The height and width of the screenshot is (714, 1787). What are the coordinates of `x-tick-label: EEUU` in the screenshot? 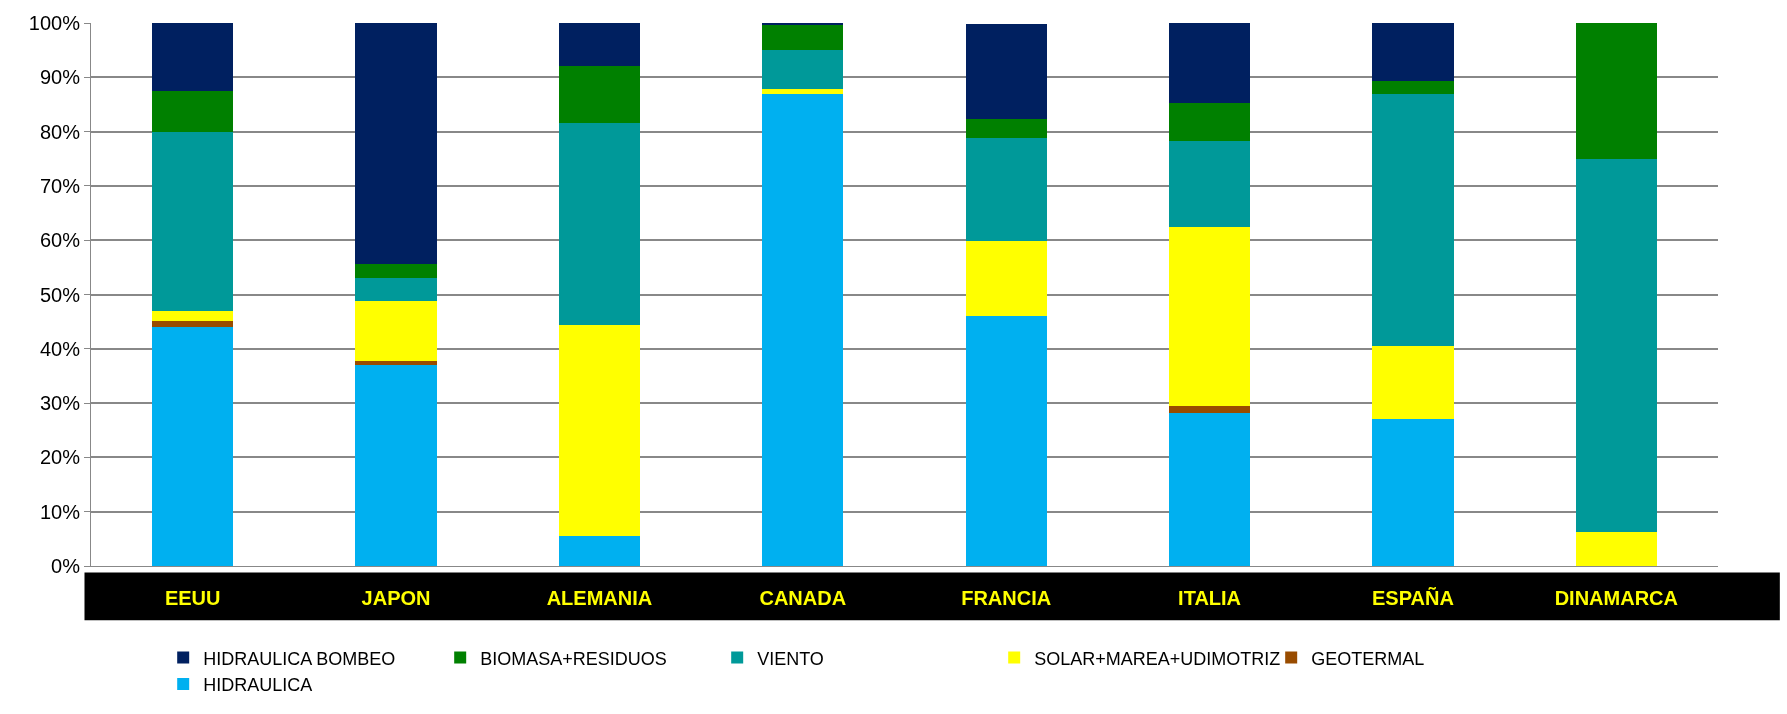 It's located at (192, 598).